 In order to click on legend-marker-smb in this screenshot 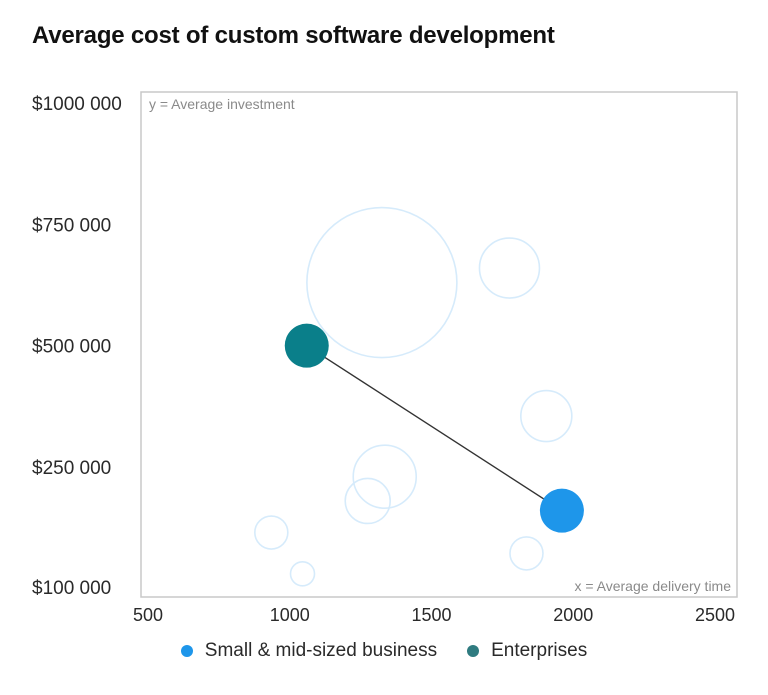, I will do `click(186, 651)`.